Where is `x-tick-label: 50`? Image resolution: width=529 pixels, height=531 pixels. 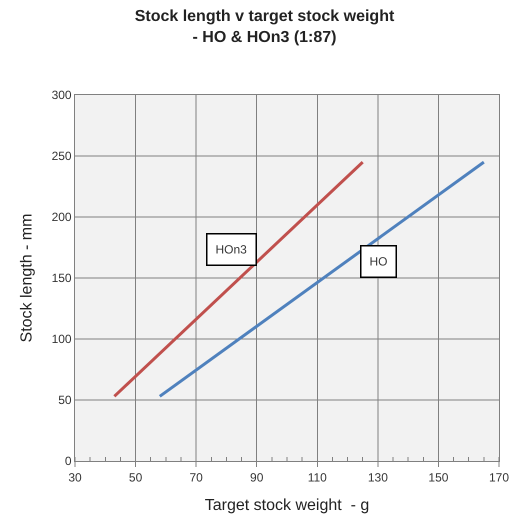 x-tick-label: 50 is located at coordinates (135, 477).